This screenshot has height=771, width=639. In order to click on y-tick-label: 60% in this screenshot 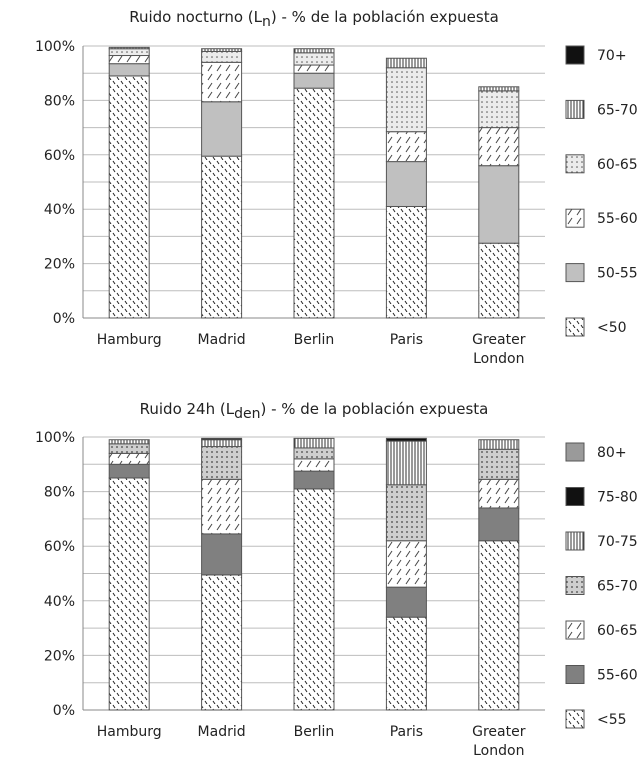, I will do `click(59, 547)`.